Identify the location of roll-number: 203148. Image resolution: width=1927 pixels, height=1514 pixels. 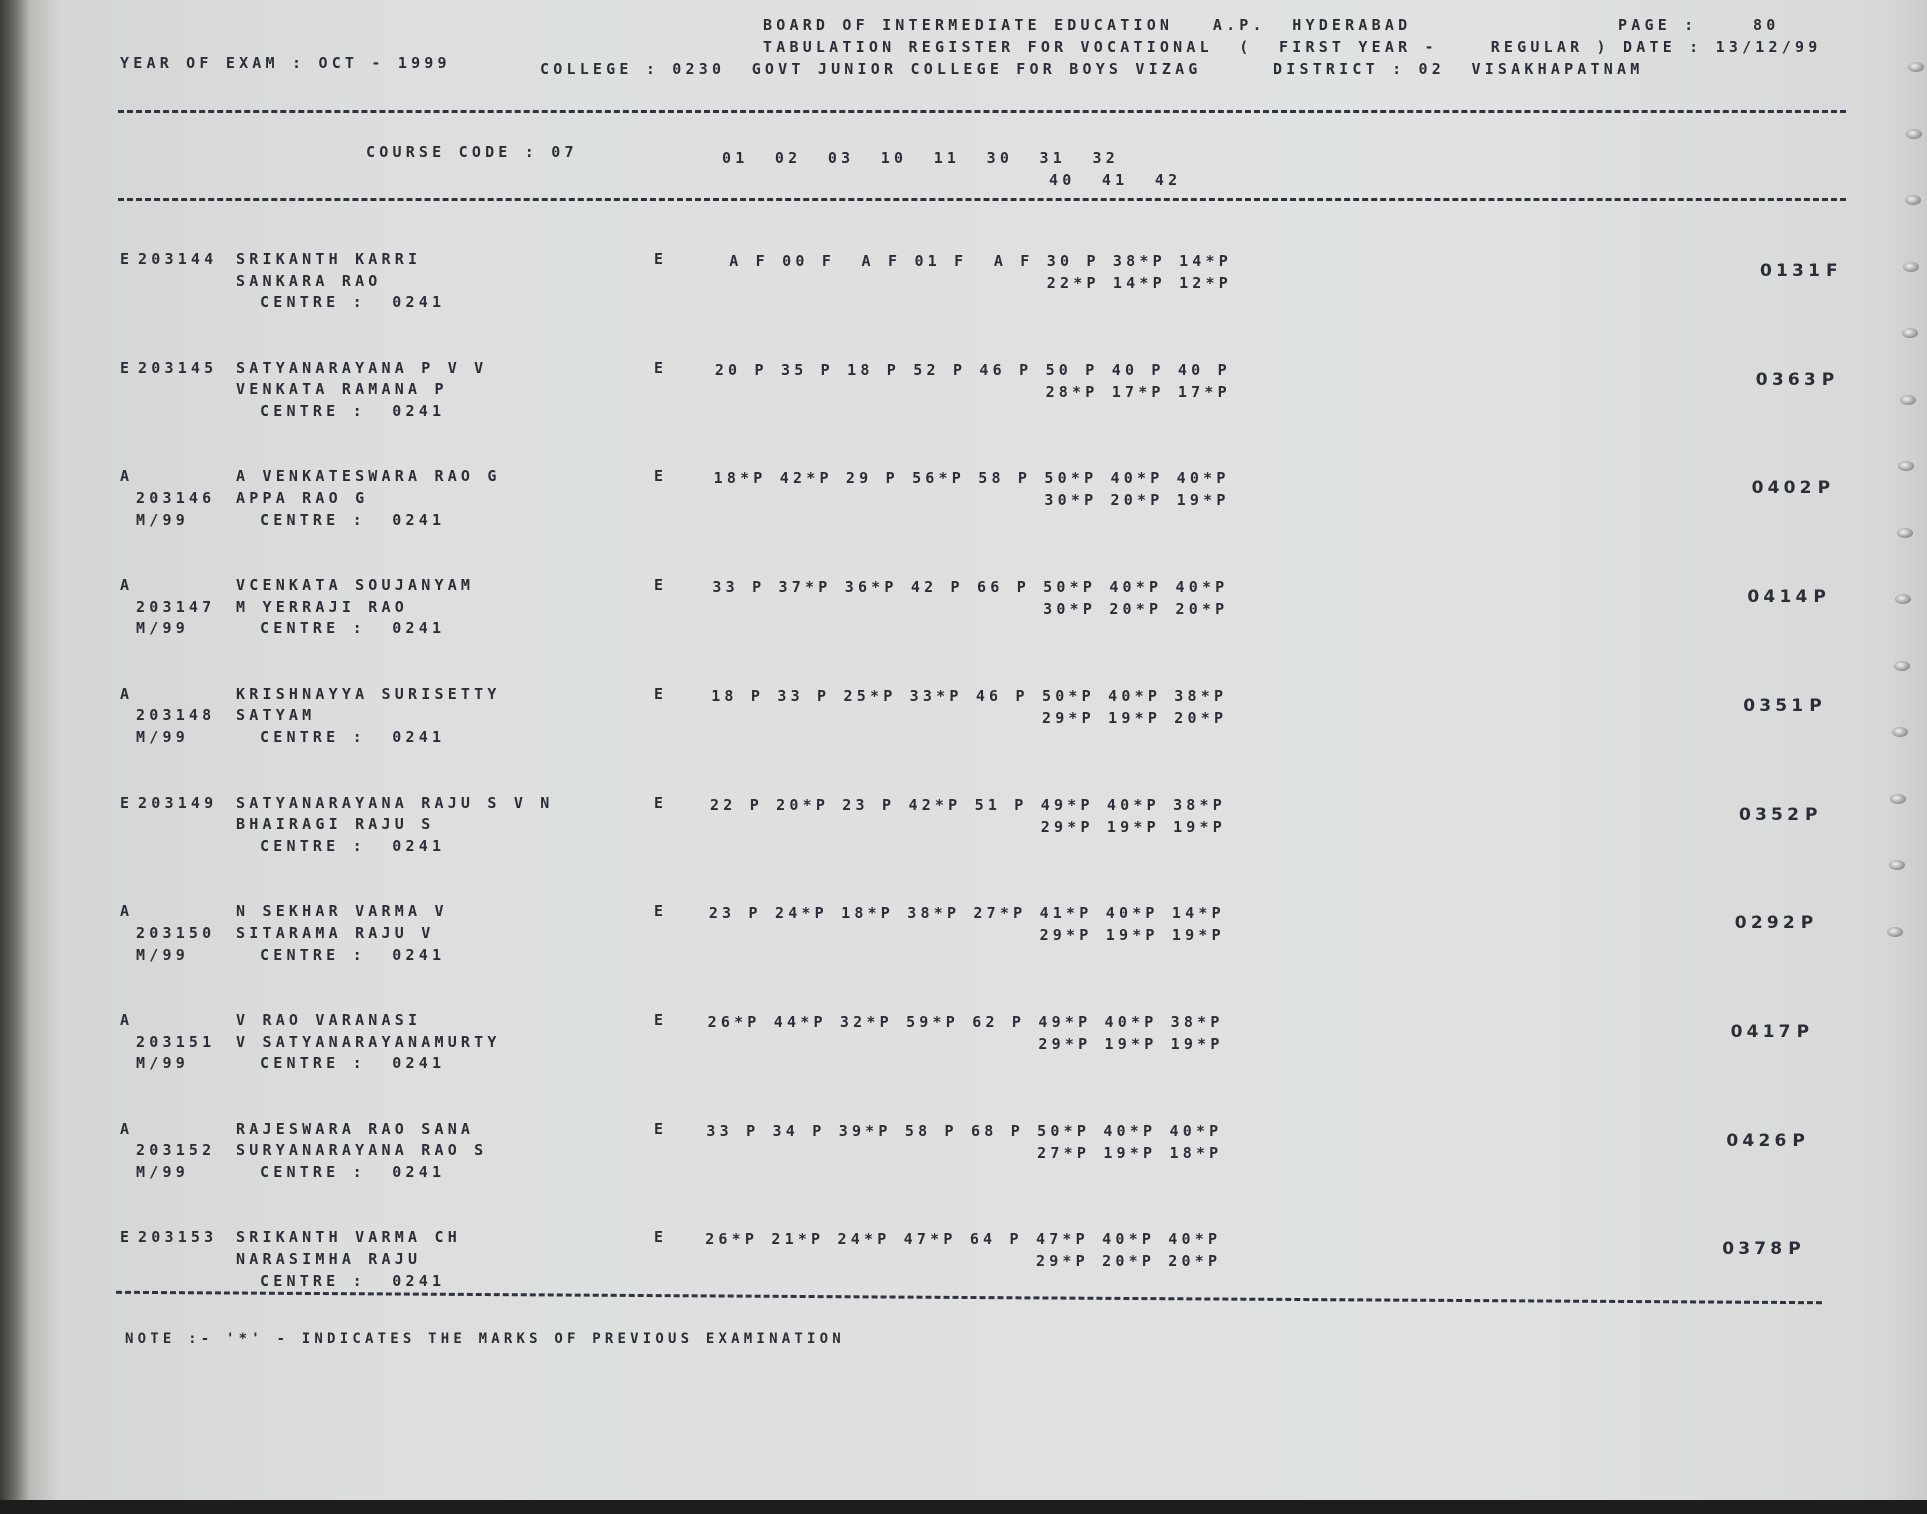
(176, 715).